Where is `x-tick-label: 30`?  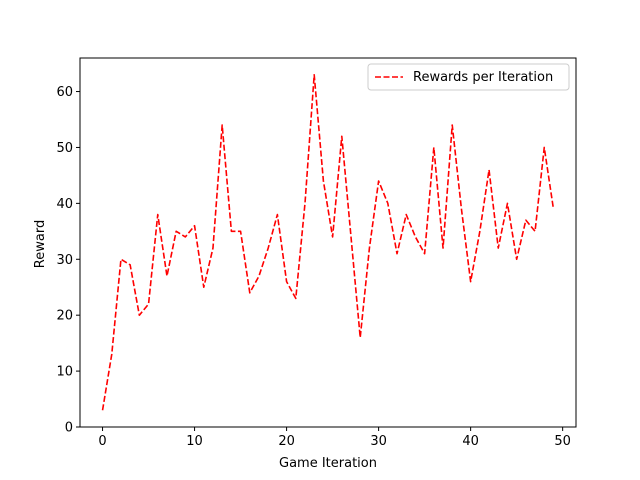 x-tick-label: 30 is located at coordinates (378, 441).